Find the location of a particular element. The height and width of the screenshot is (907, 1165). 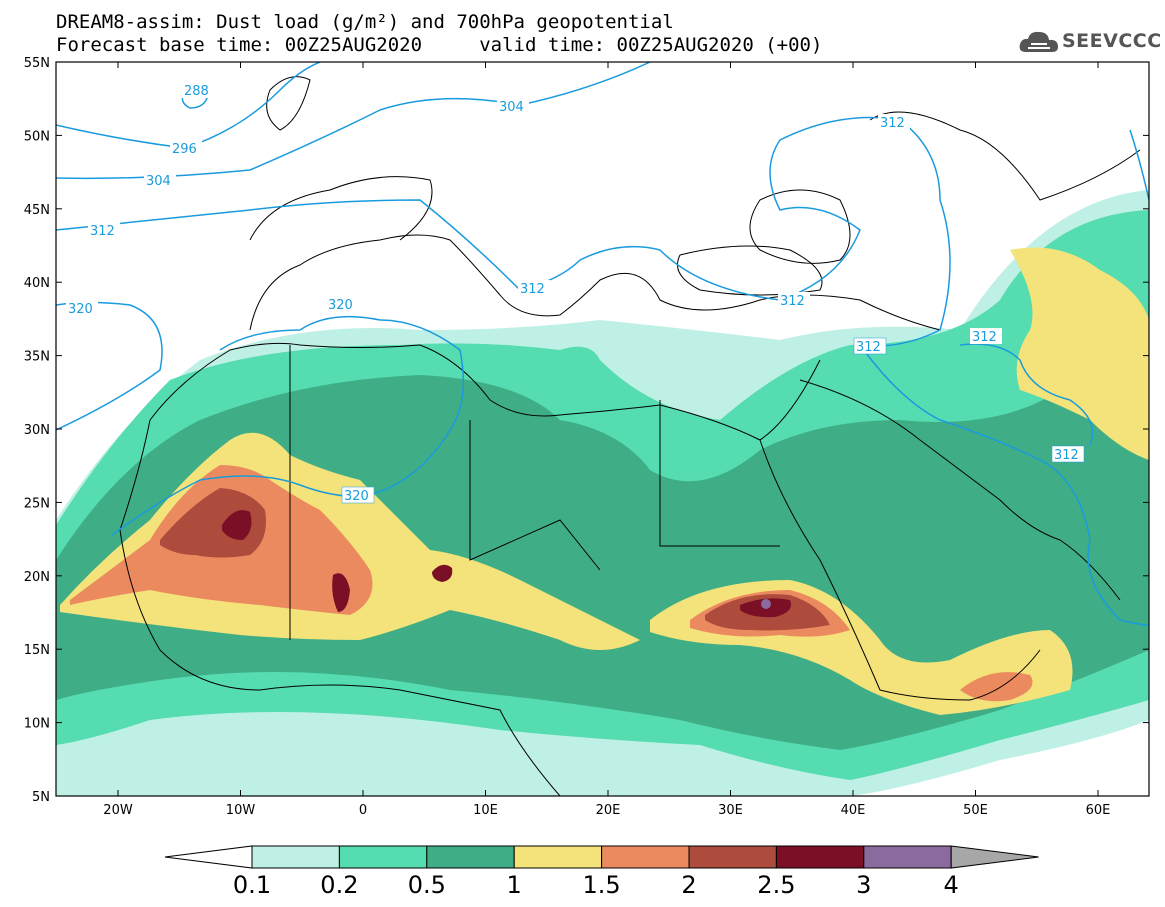

colorbar-label: 0.2 is located at coordinates (339, 885).